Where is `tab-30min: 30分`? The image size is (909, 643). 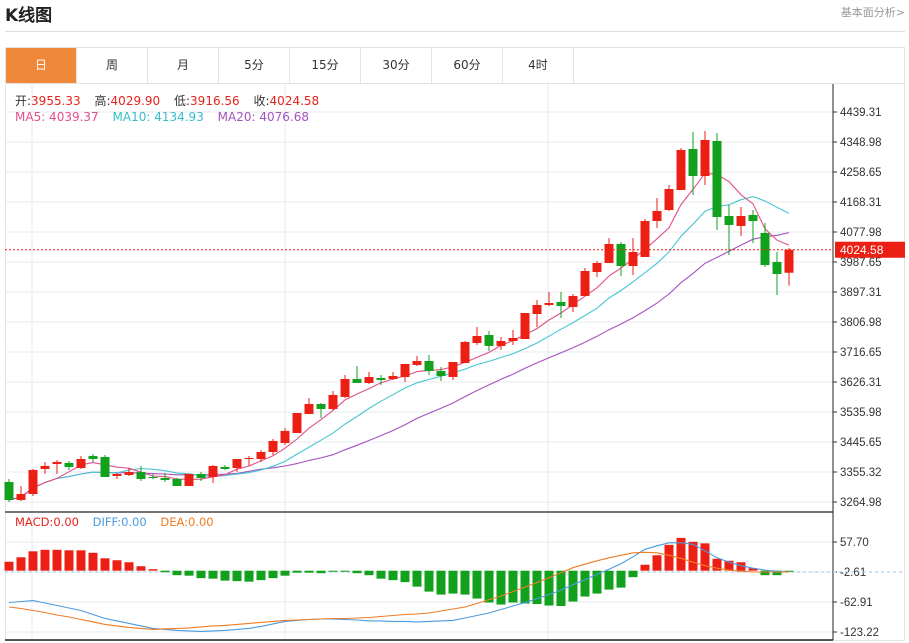
tab-30min: 30分 is located at coordinates (396, 65).